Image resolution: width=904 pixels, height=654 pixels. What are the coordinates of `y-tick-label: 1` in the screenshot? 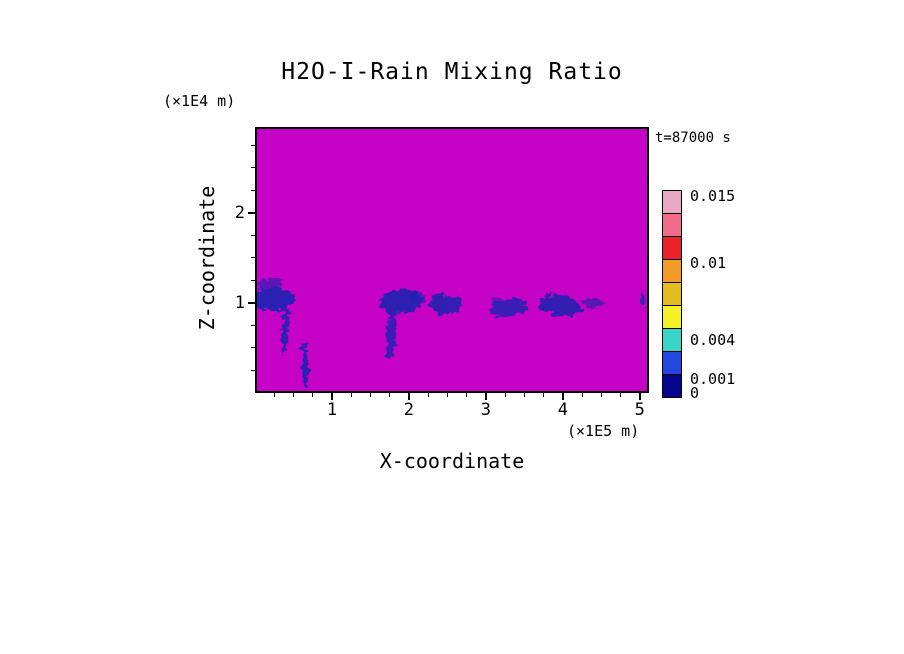 It's located at (239, 302).